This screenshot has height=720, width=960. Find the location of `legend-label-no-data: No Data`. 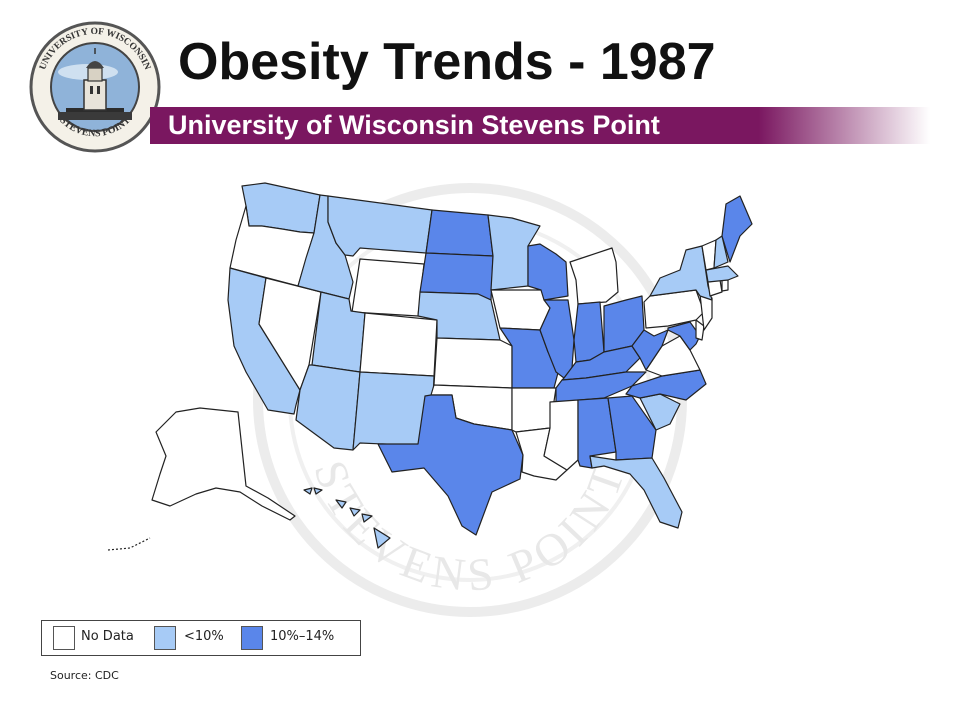

legend-label-no-data: No Data is located at coordinates (107, 636).